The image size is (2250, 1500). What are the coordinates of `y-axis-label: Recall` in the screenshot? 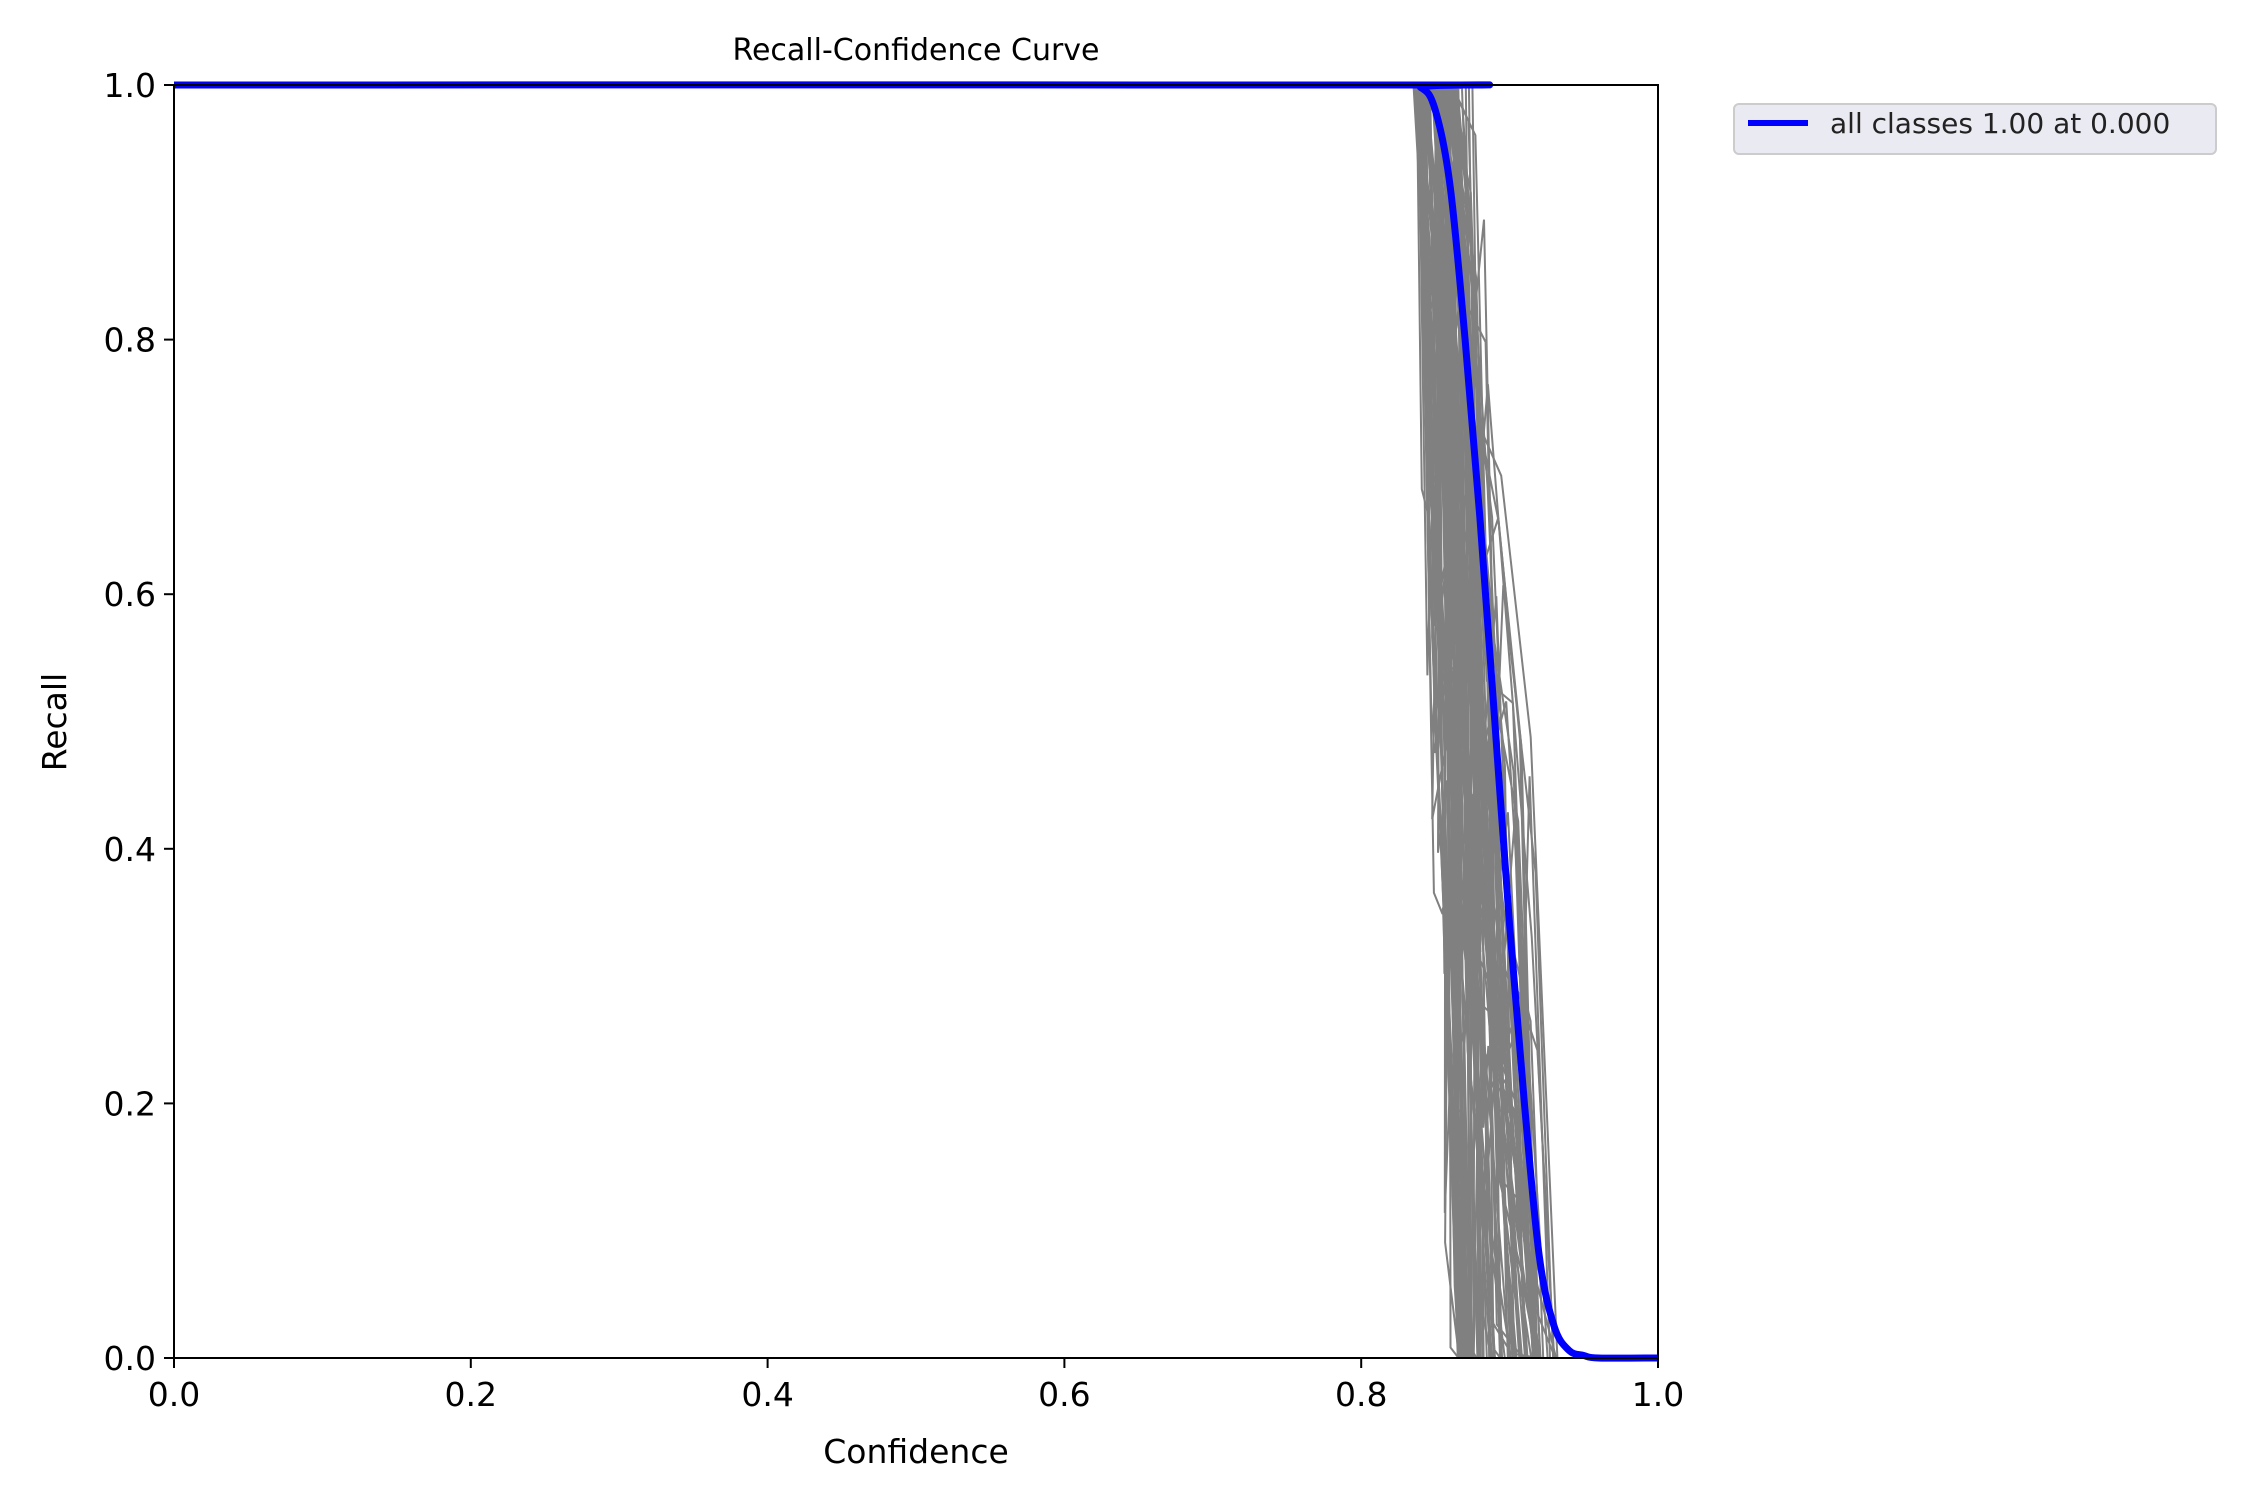 It's located at (54, 722).